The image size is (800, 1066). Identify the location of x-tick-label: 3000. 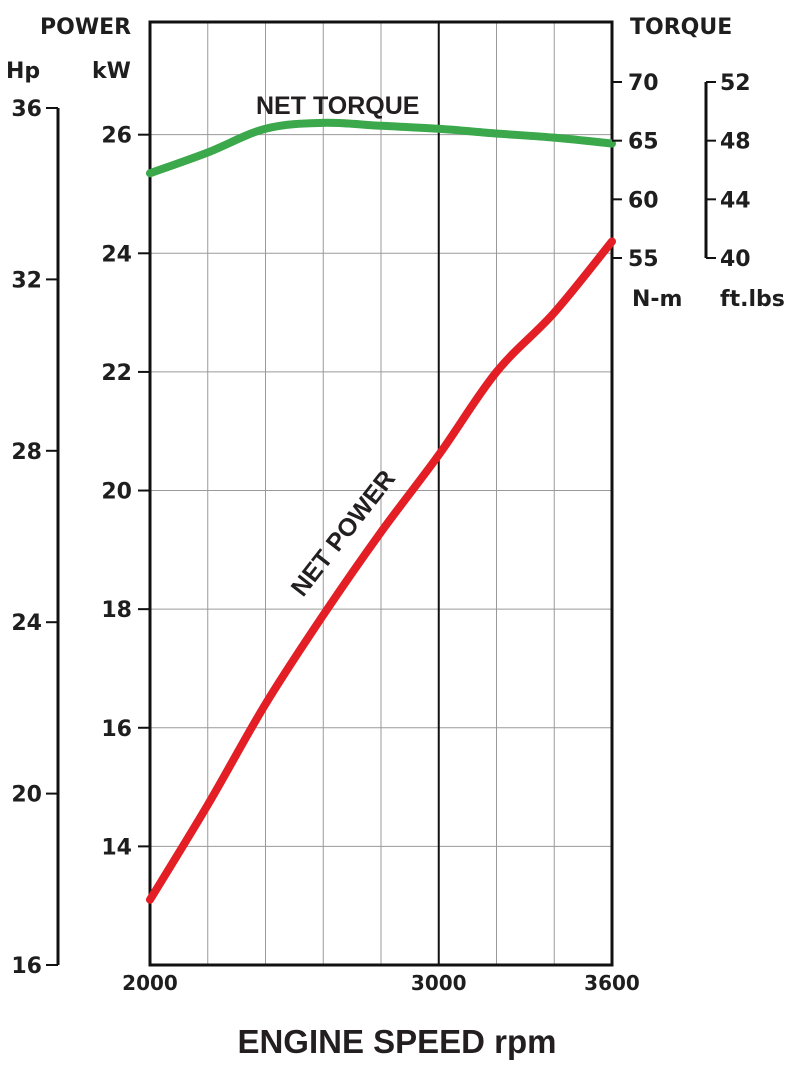
(439, 983).